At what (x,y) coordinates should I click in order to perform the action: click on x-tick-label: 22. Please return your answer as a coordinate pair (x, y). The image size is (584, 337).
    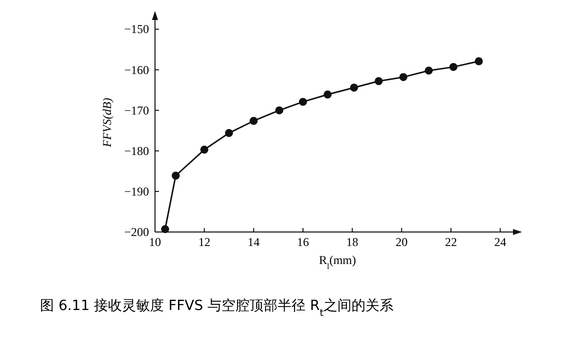
    Looking at the image, I should click on (450, 242).